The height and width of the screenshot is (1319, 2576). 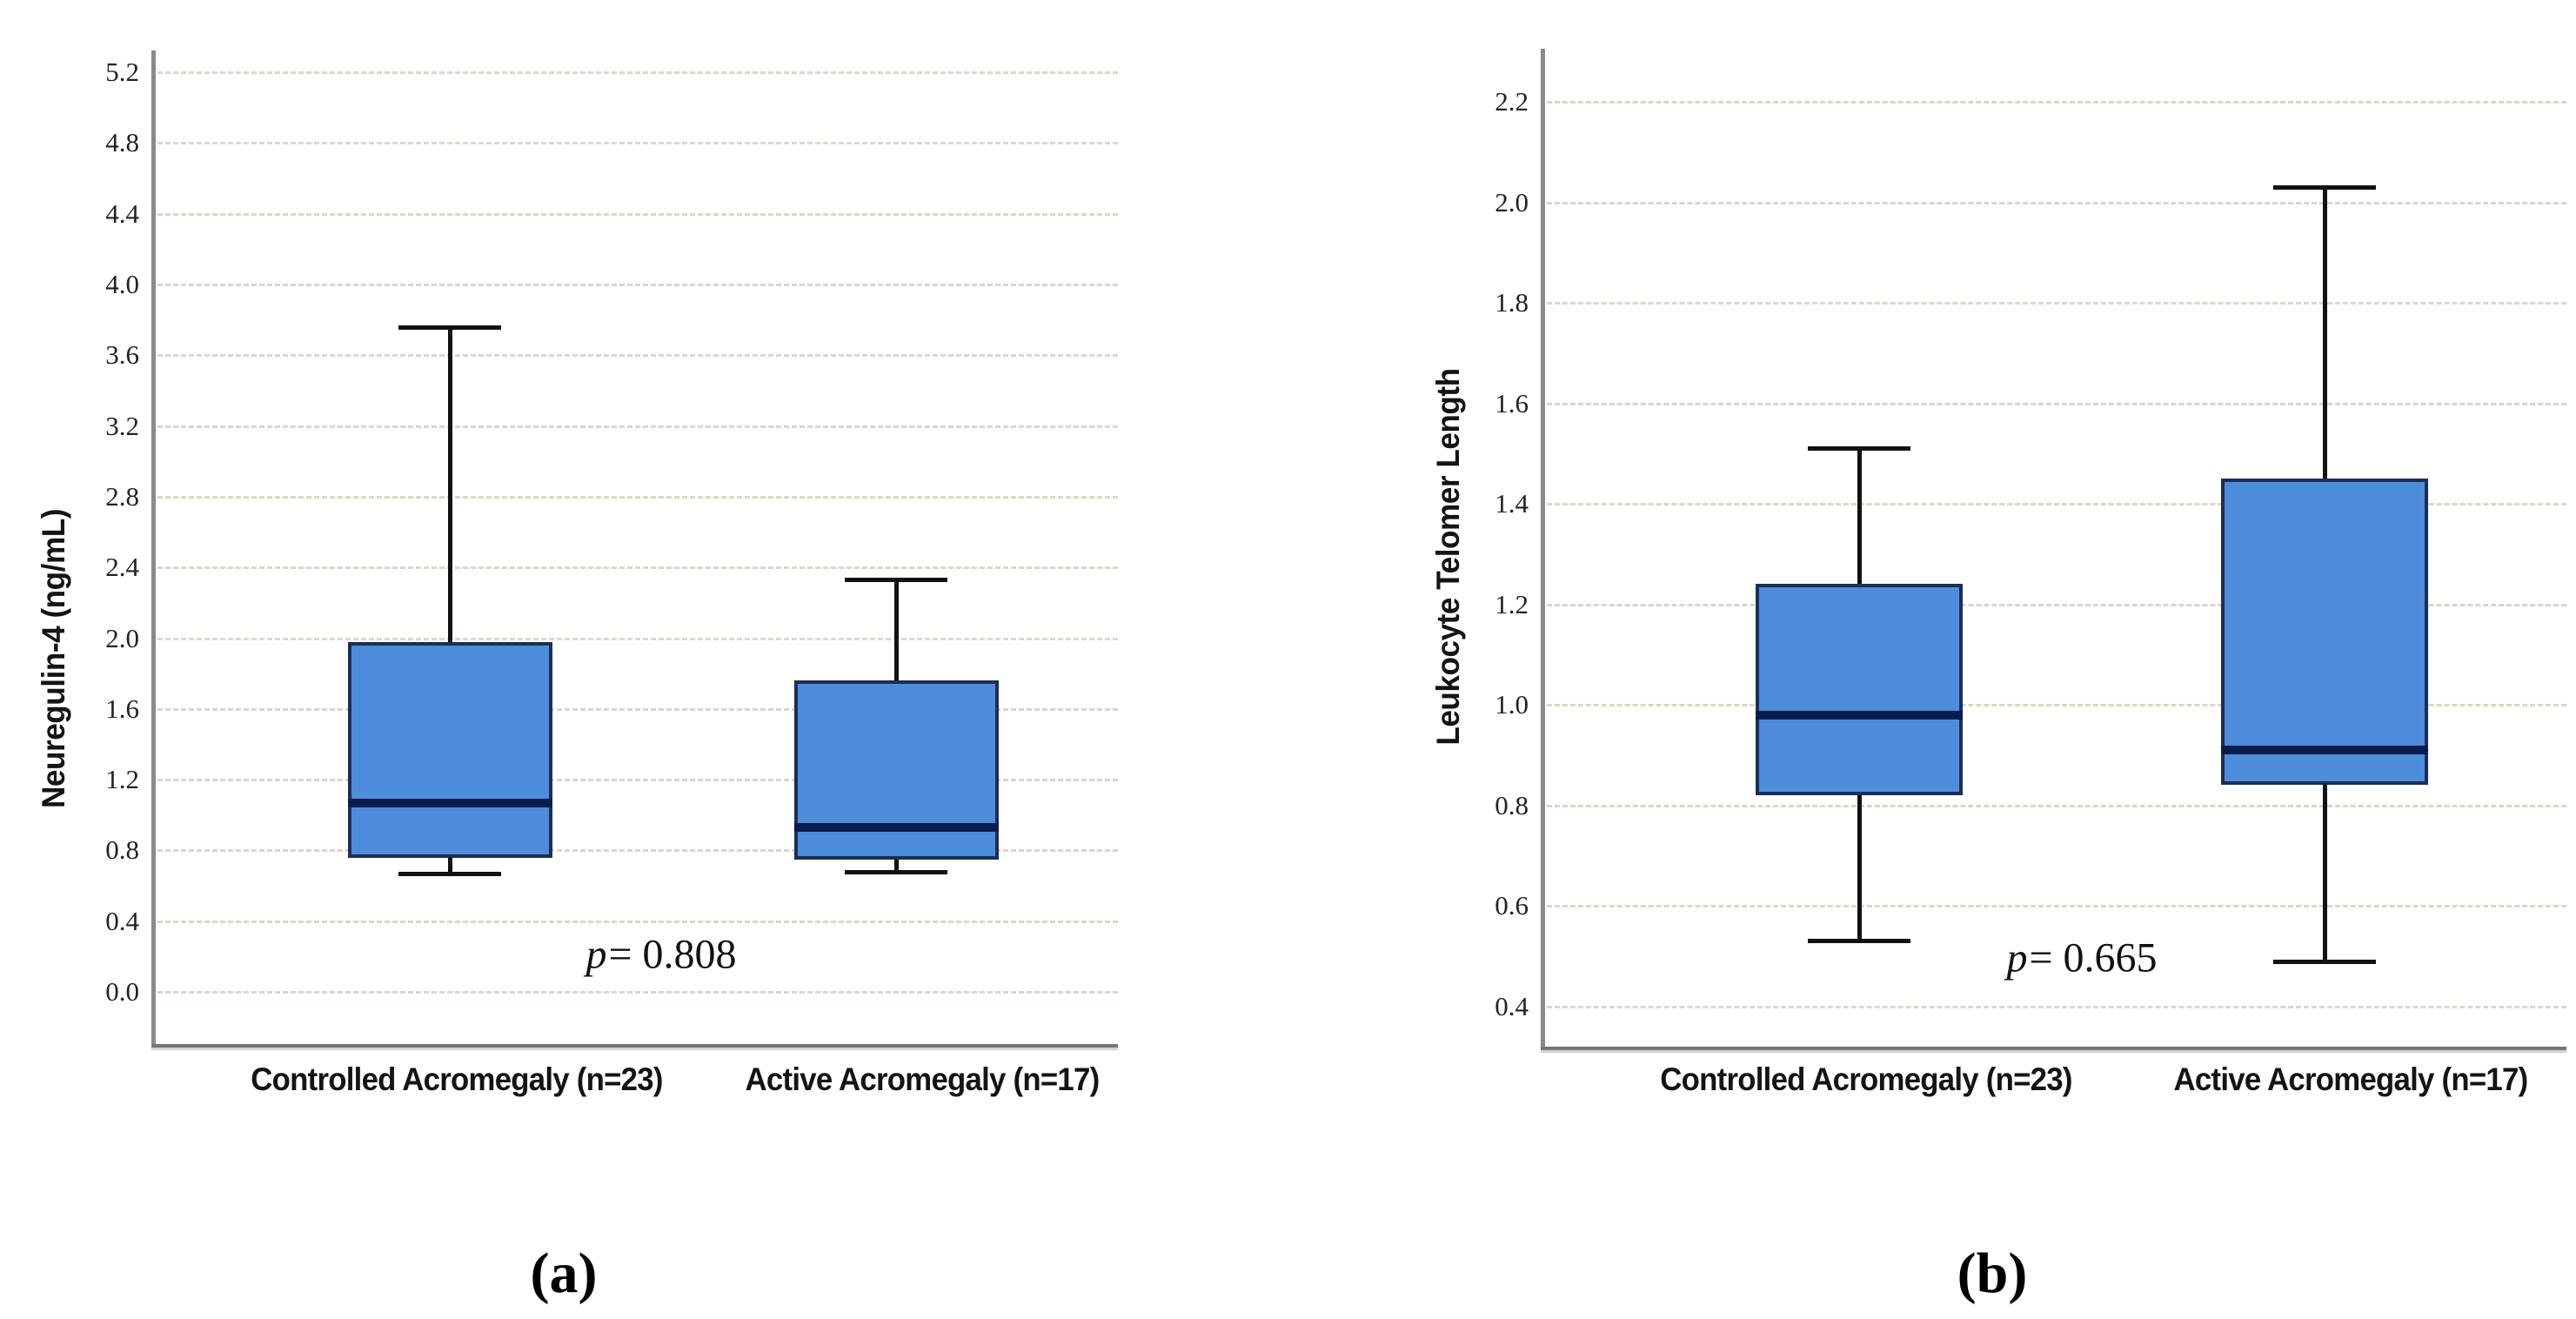 I want to click on y-tick-label: 2.2, so click(x=1512, y=102).